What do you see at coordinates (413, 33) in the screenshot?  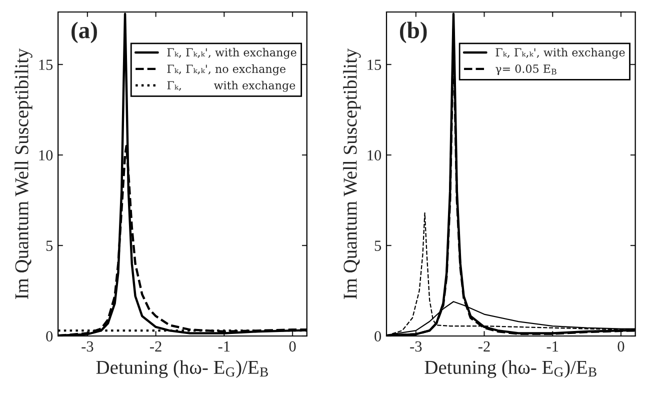 I see `annotation: (b)` at bounding box center [413, 33].